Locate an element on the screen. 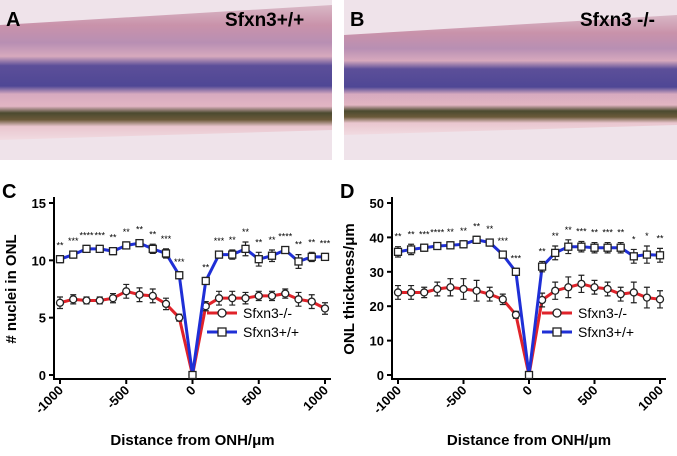  x-tick-label: 500 is located at coordinates (588, 396).